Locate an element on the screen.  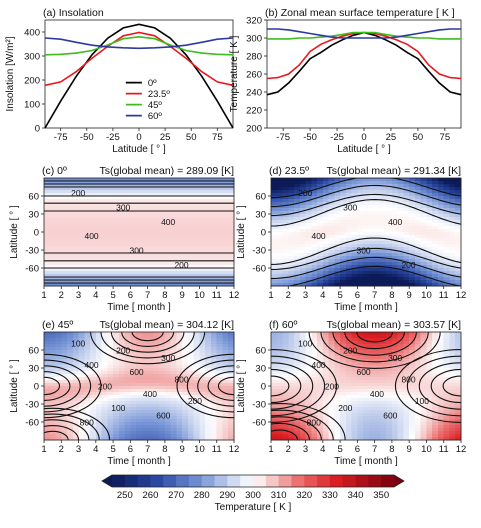
contour-label: 600 is located at coordinates (163, 415).